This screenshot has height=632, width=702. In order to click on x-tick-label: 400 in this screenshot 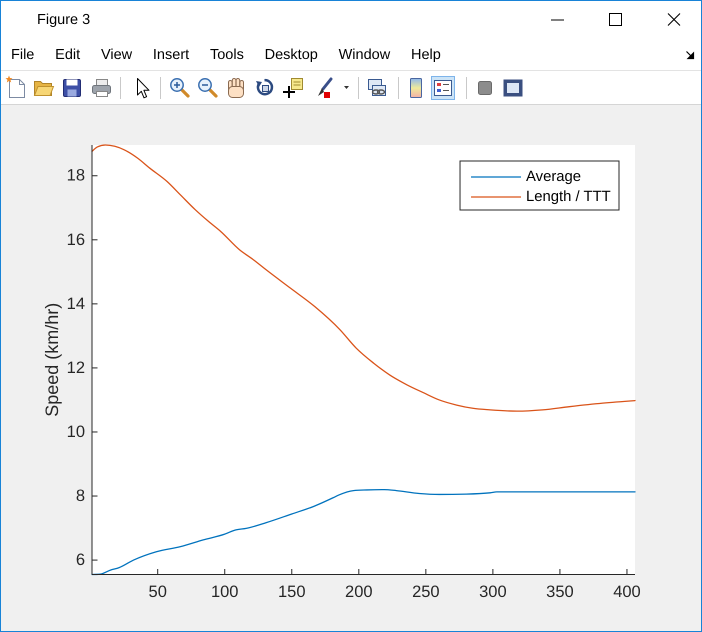, I will do `click(627, 592)`.